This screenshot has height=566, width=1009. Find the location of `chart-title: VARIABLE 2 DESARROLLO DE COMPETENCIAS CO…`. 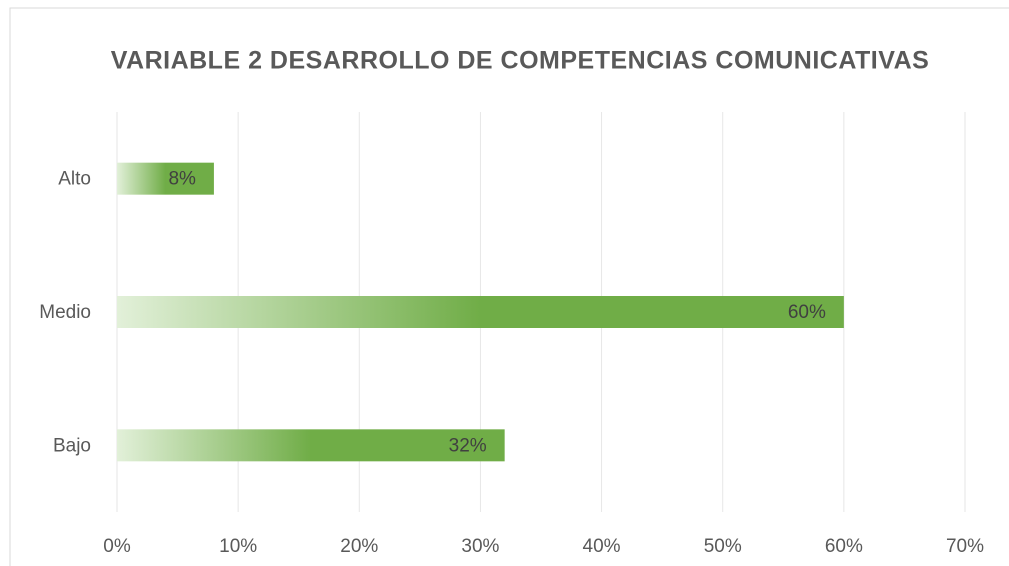

chart-title: VARIABLE 2 DESARROLLO DE COMPETENCIAS CO… is located at coordinates (520, 61).